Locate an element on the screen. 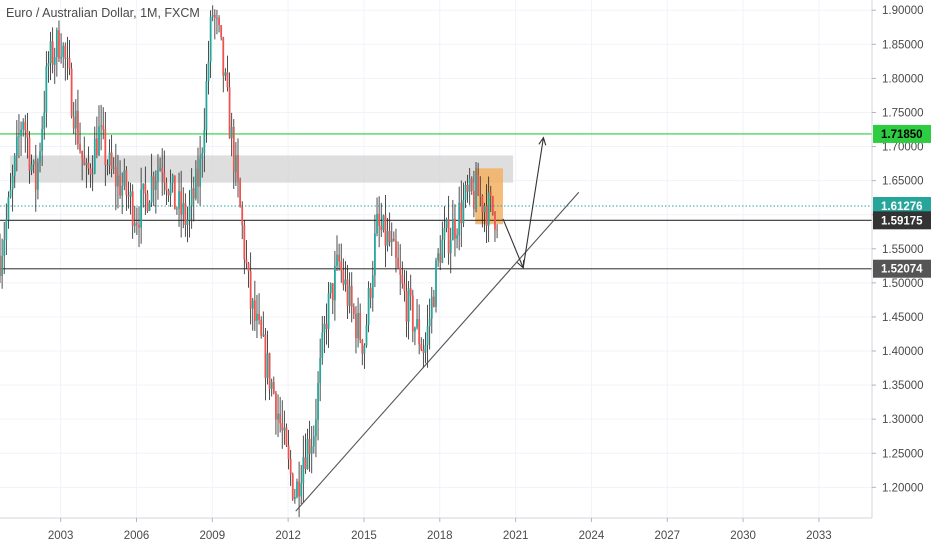 This screenshot has width=932, height=555. time-tick-label: 2015 is located at coordinates (364, 536).